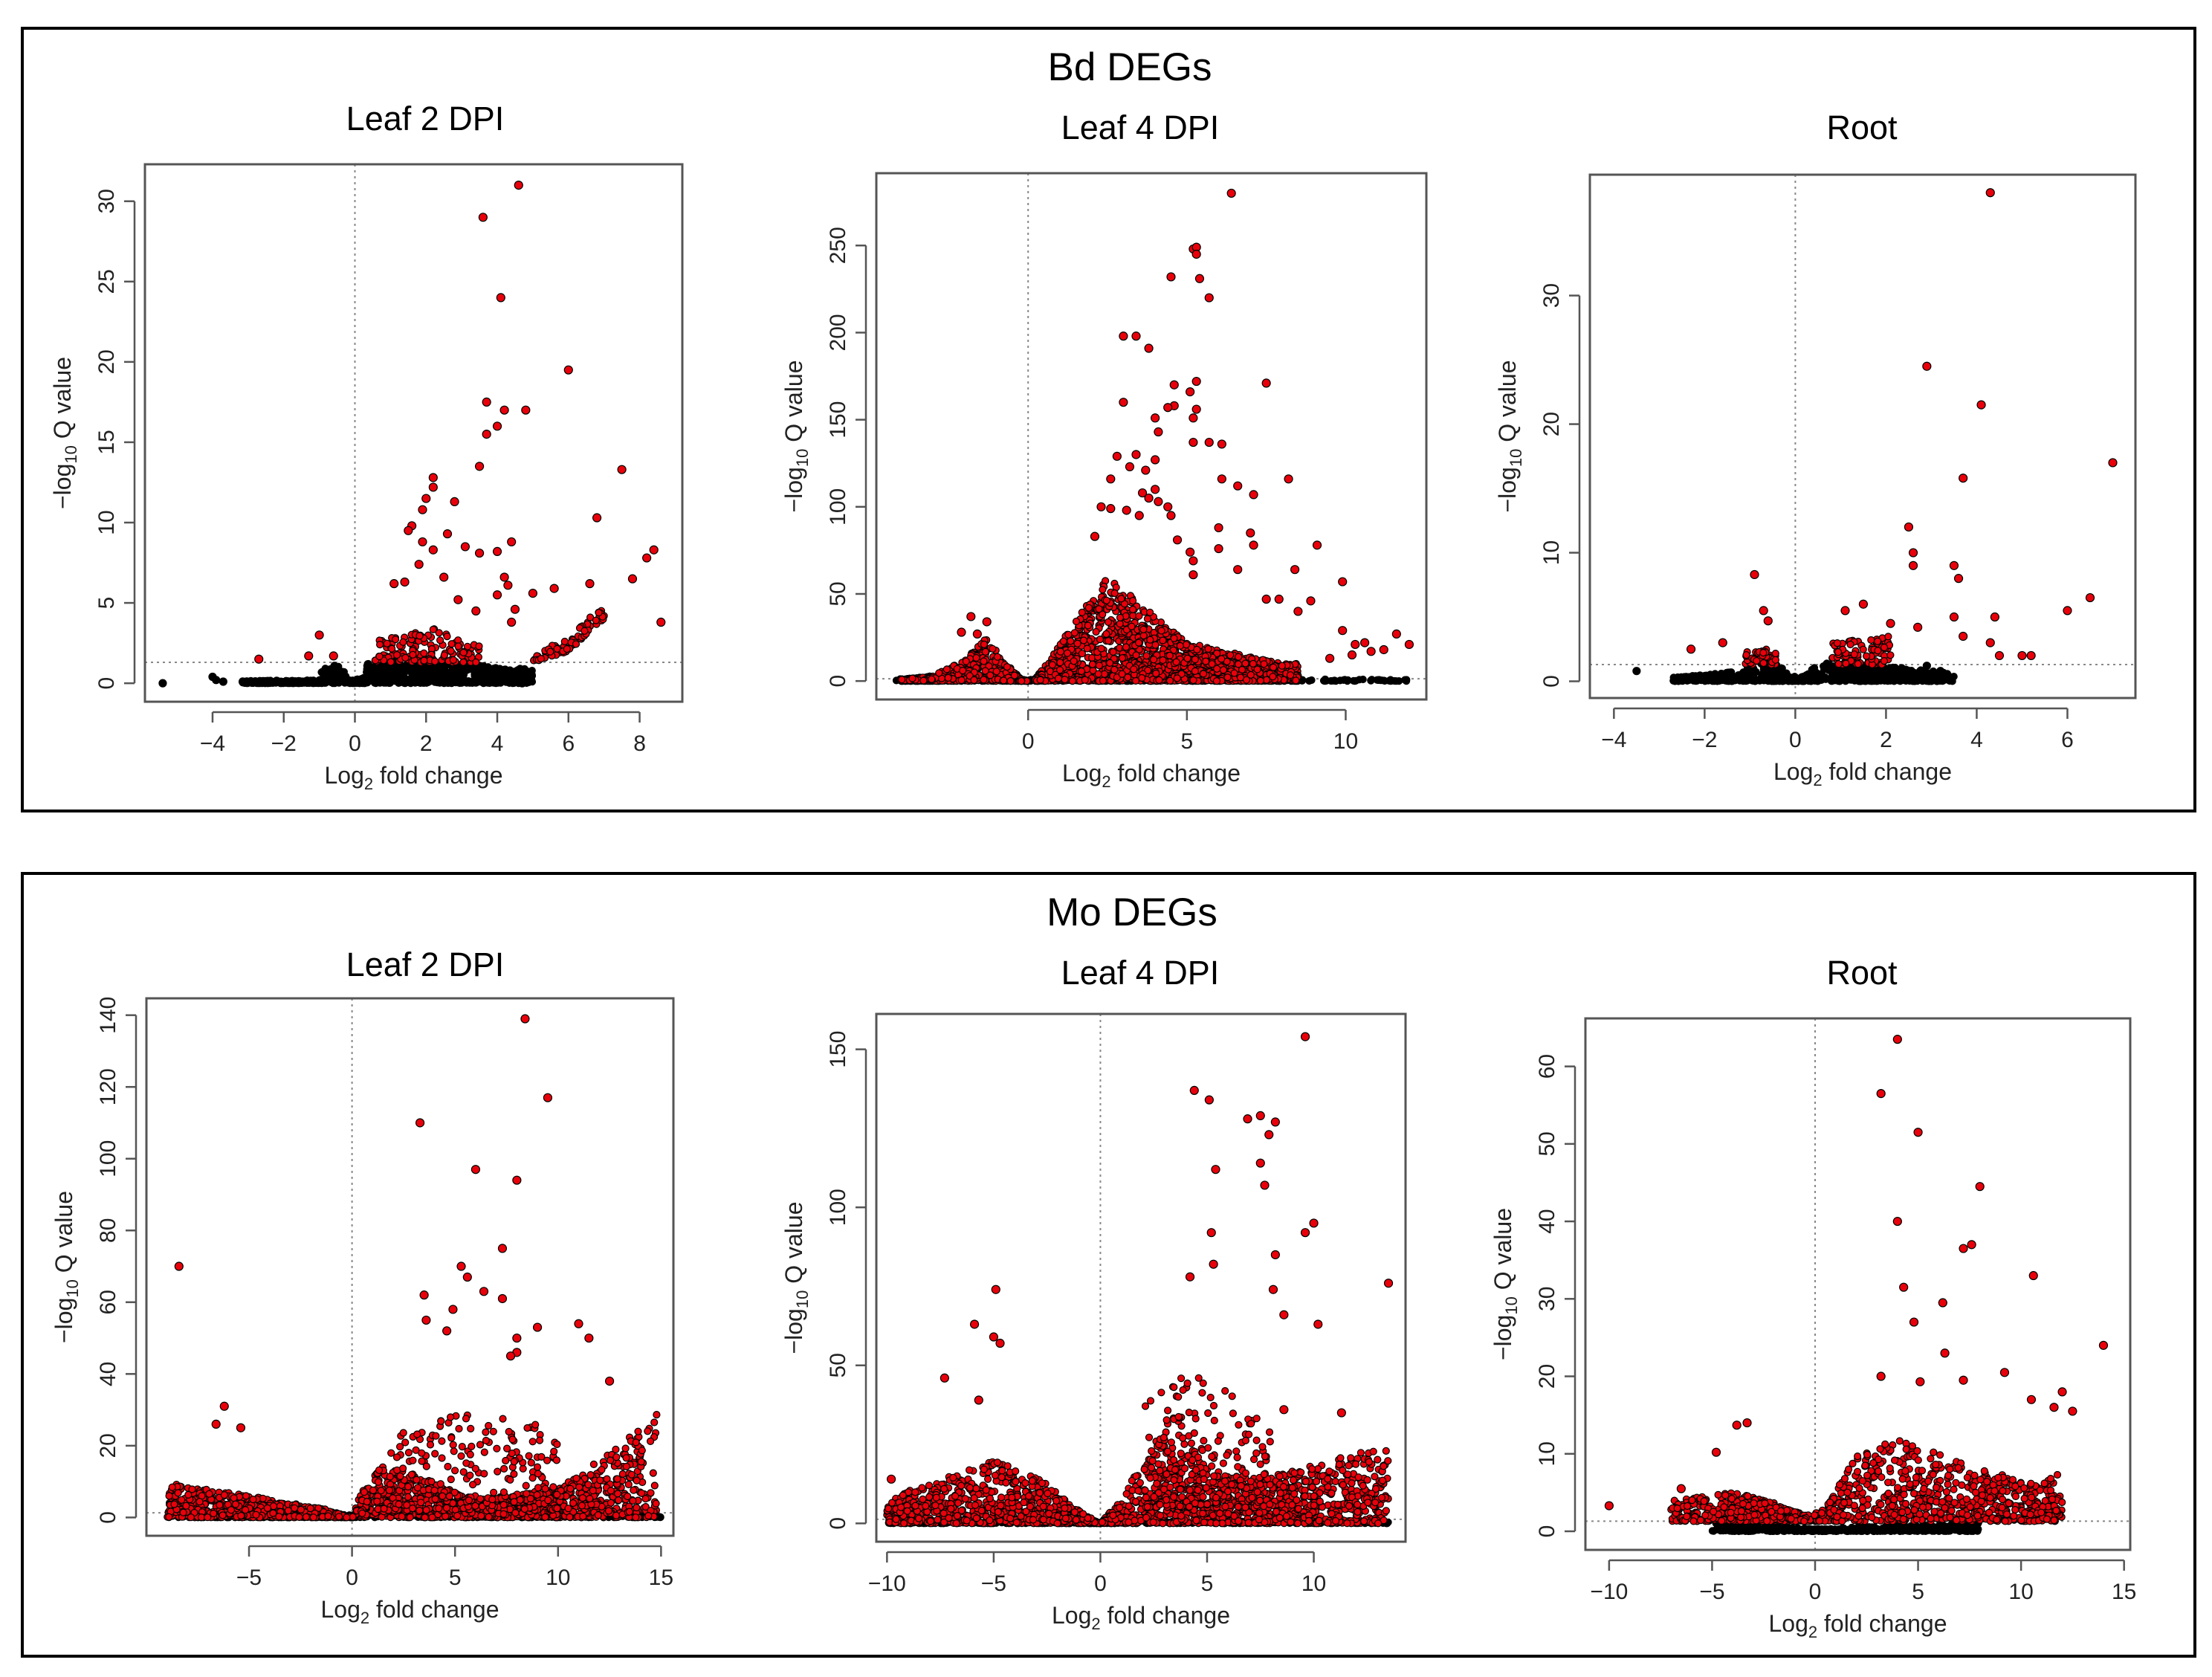  What do you see at coordinates (62, 401) in the screenshot?
I see `axis-label-part: Q value` at bounding box center [62, 401].